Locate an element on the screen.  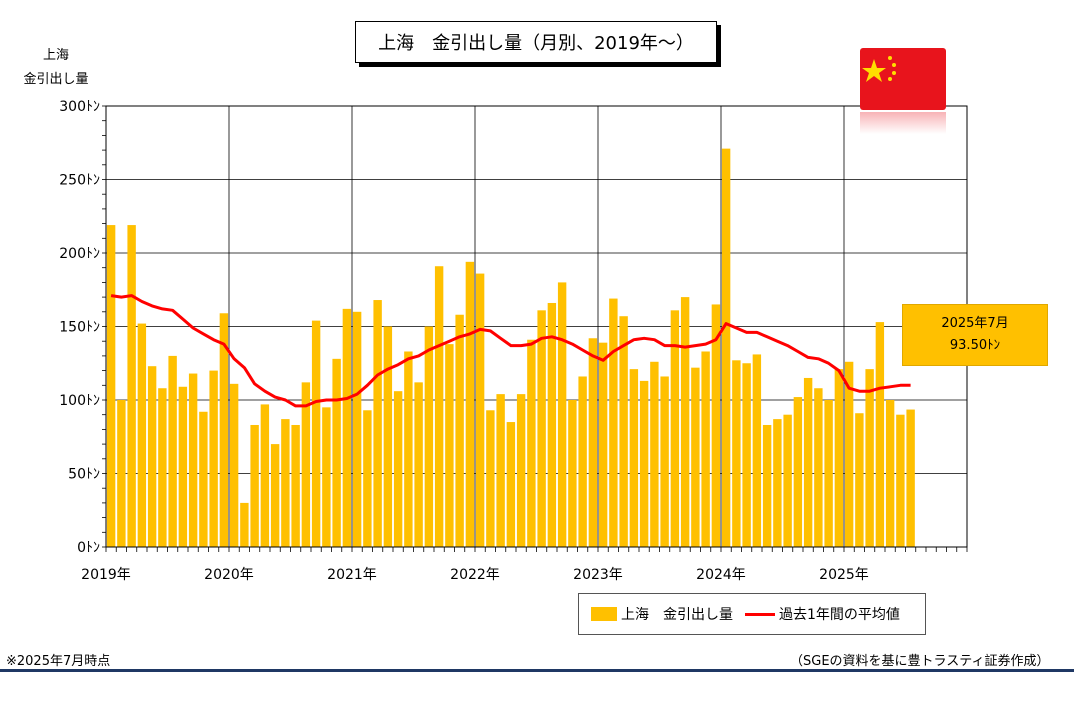
y-axis-label: 上海 金引出し量 is located at coordinates (56, 68).